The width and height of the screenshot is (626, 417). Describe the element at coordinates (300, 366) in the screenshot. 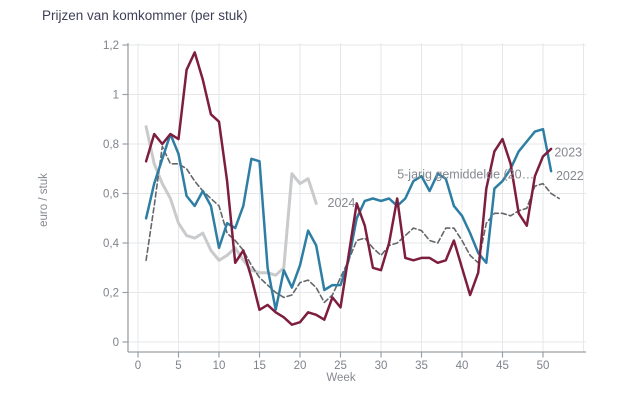

I see `x-tick-label: 20` at that location.